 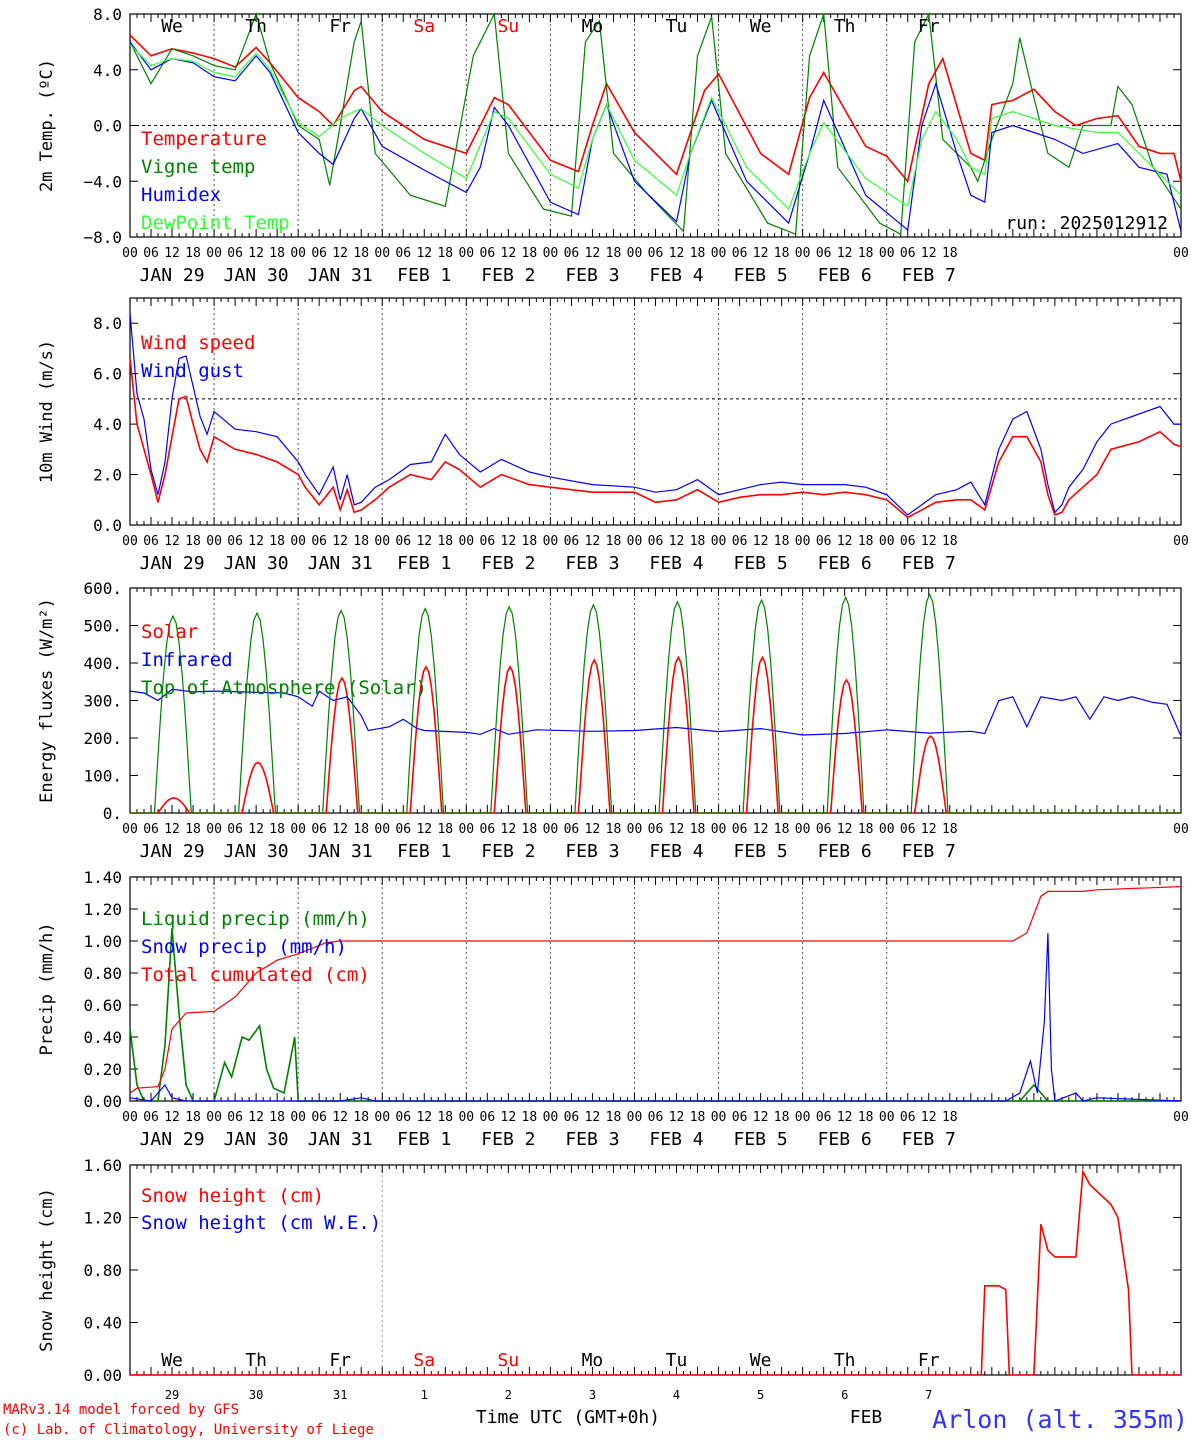 What do you see at coordinates (102, 1375) in the screenshot?
I see `y-tick-label: 0.00` at bounding box center [102, 1375].